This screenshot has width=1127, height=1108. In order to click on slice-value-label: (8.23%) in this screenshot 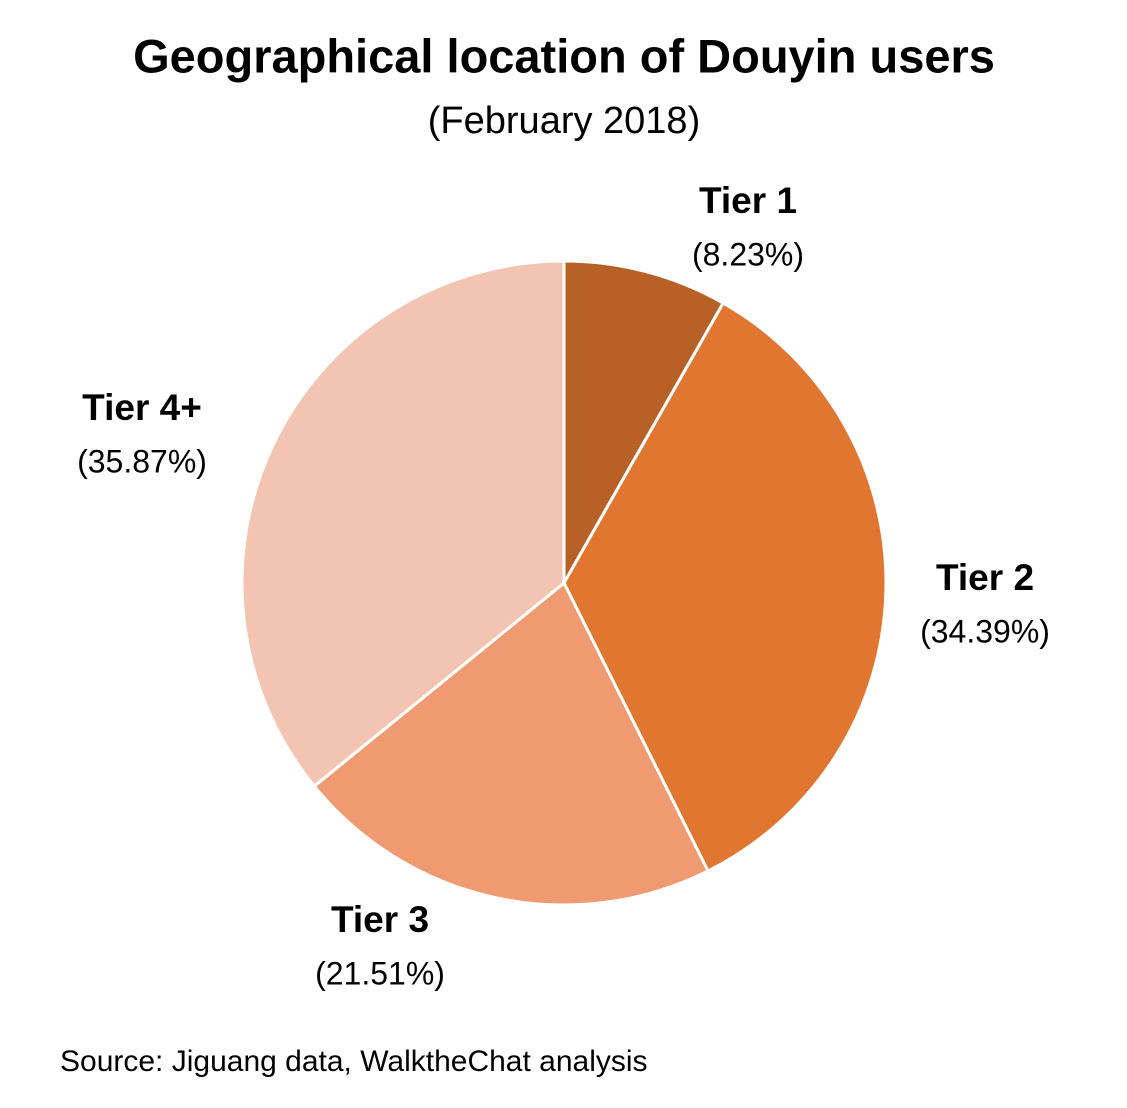, I will do `click(748, 254)`.